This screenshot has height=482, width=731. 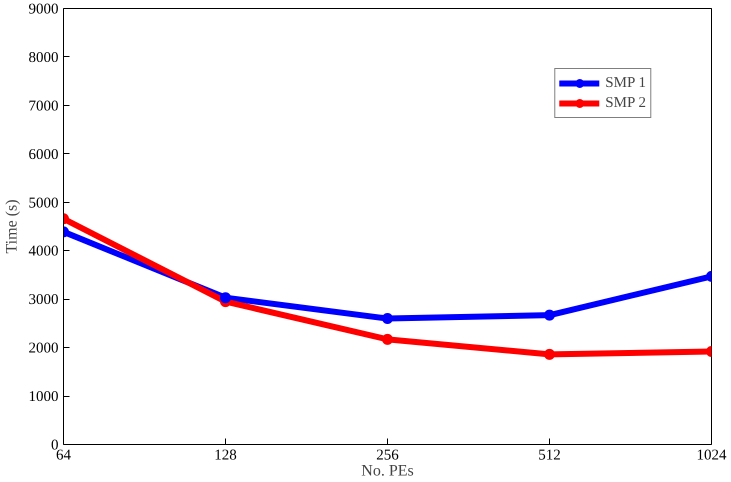 I want to click on x-axis-title: No. PEs, so click(x=387, y=471).